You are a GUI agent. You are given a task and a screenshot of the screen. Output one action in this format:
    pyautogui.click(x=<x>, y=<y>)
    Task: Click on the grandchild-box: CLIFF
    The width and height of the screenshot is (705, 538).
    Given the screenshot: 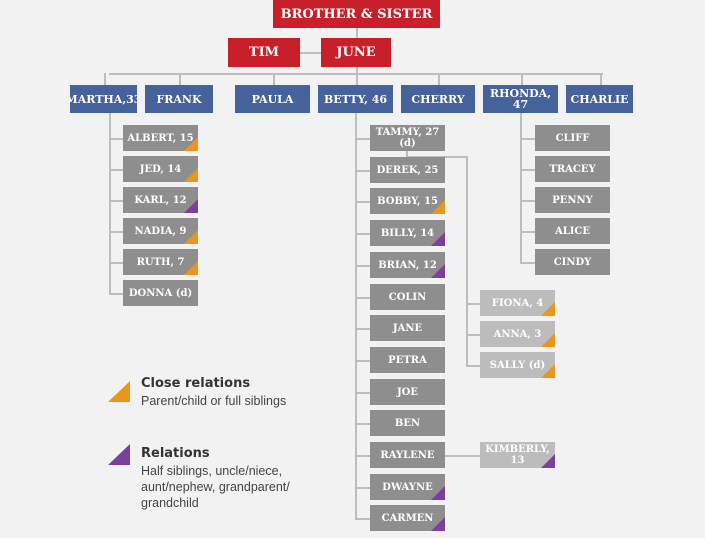 What is the action you would take?
    pyautogui.click(x=572, y=138)
    